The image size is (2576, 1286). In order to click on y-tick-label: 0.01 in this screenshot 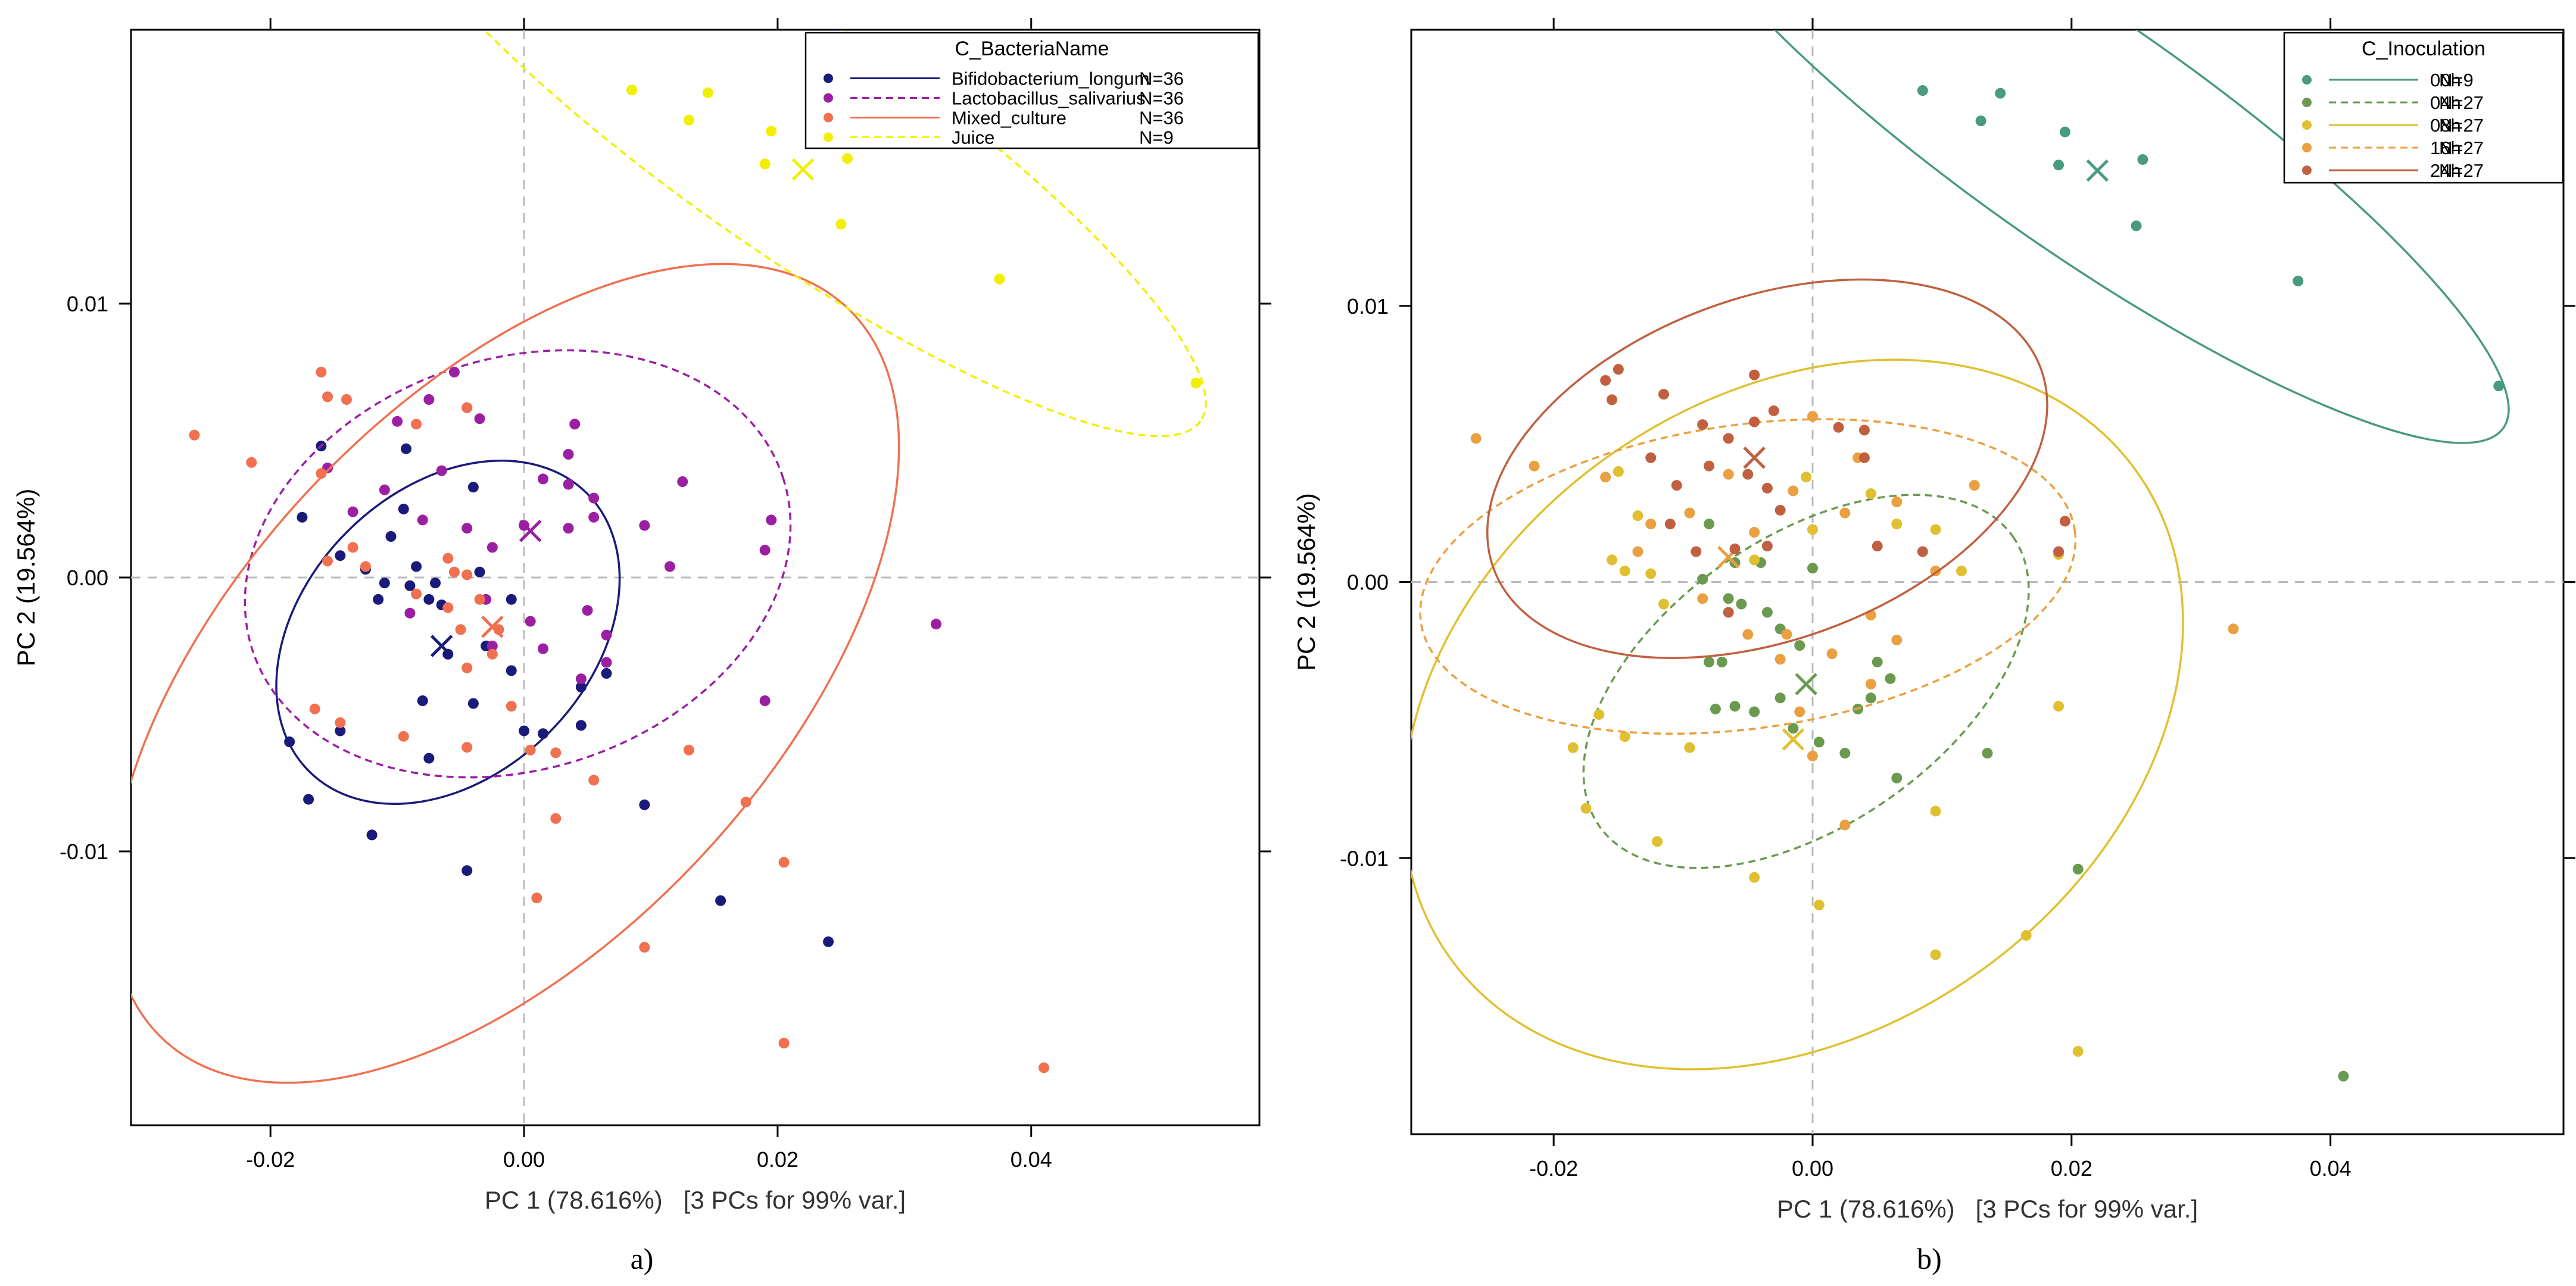, I will do `click(87, 304)`.